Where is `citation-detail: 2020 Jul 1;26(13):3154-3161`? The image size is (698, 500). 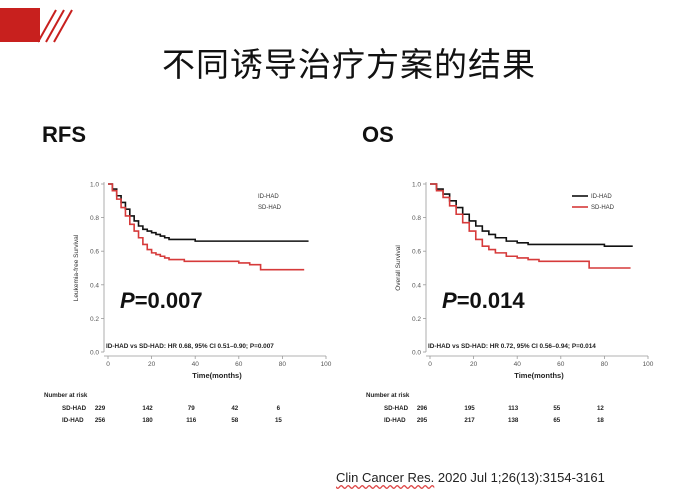
citation-detail: 2020 Jul 1;26(13):3154-3161 is located at coordinates (519, 477).